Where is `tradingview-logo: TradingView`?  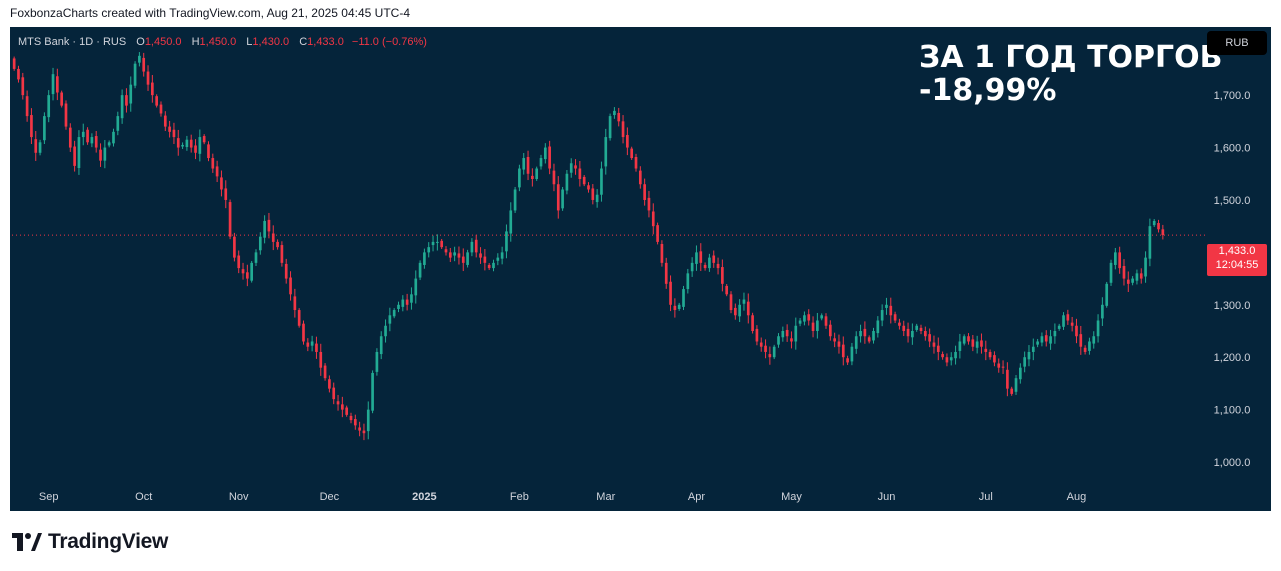 tradingview-logo: TradingView is located at coordinates (90, 542).